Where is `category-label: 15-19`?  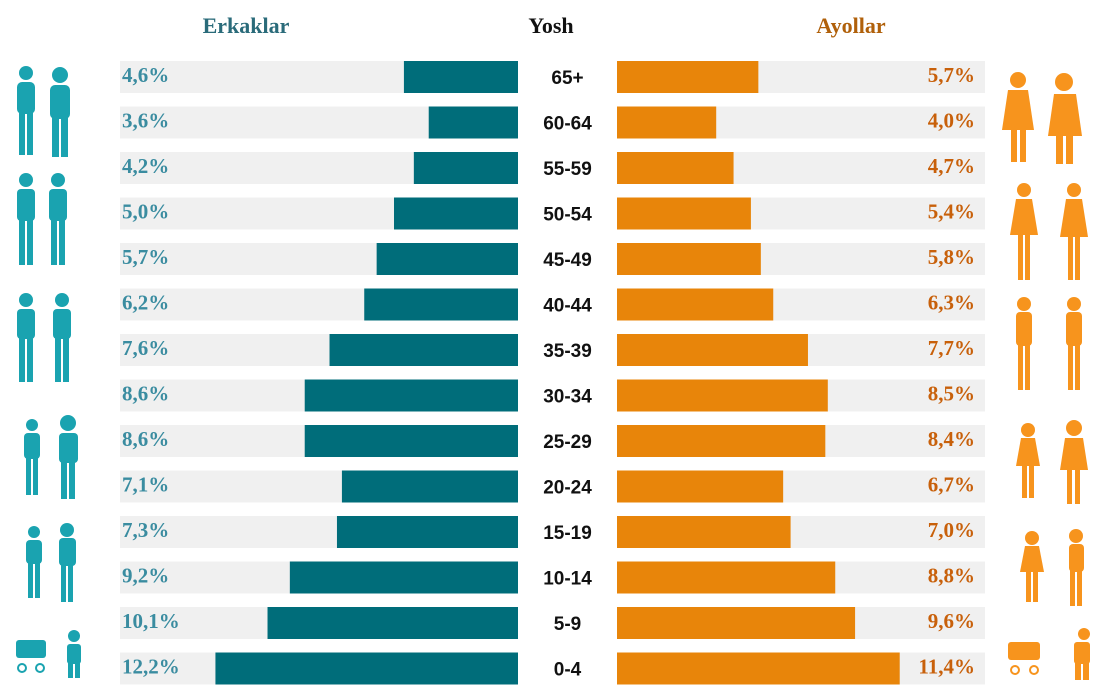
category-label: 15-19 is located at coordinates (567, 533).